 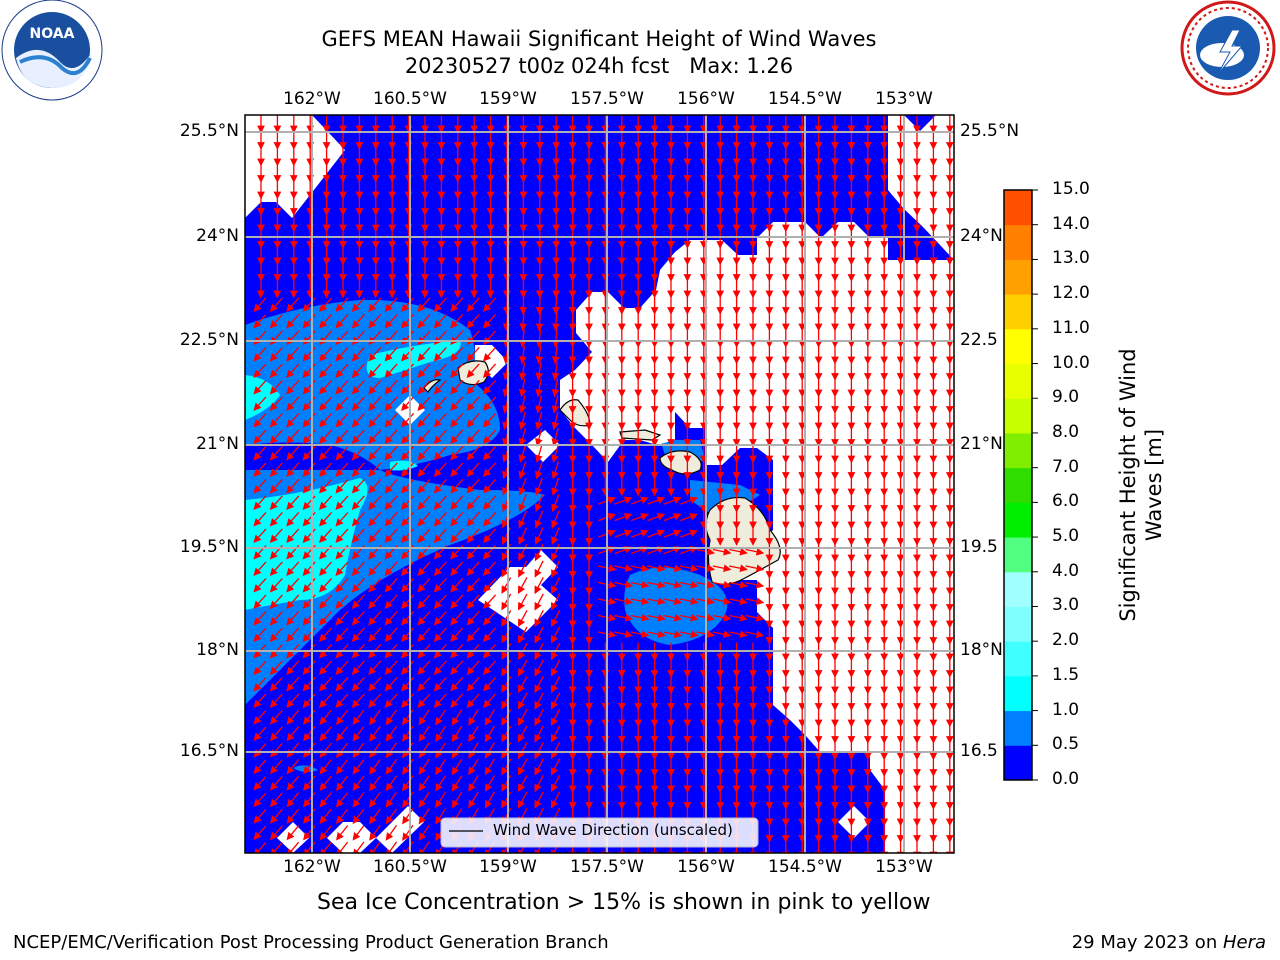 What do you see at coordinates (979, 547) in the screenshot?
I see `lat-tick-right: 19.5` at bounding box center [979, 547].